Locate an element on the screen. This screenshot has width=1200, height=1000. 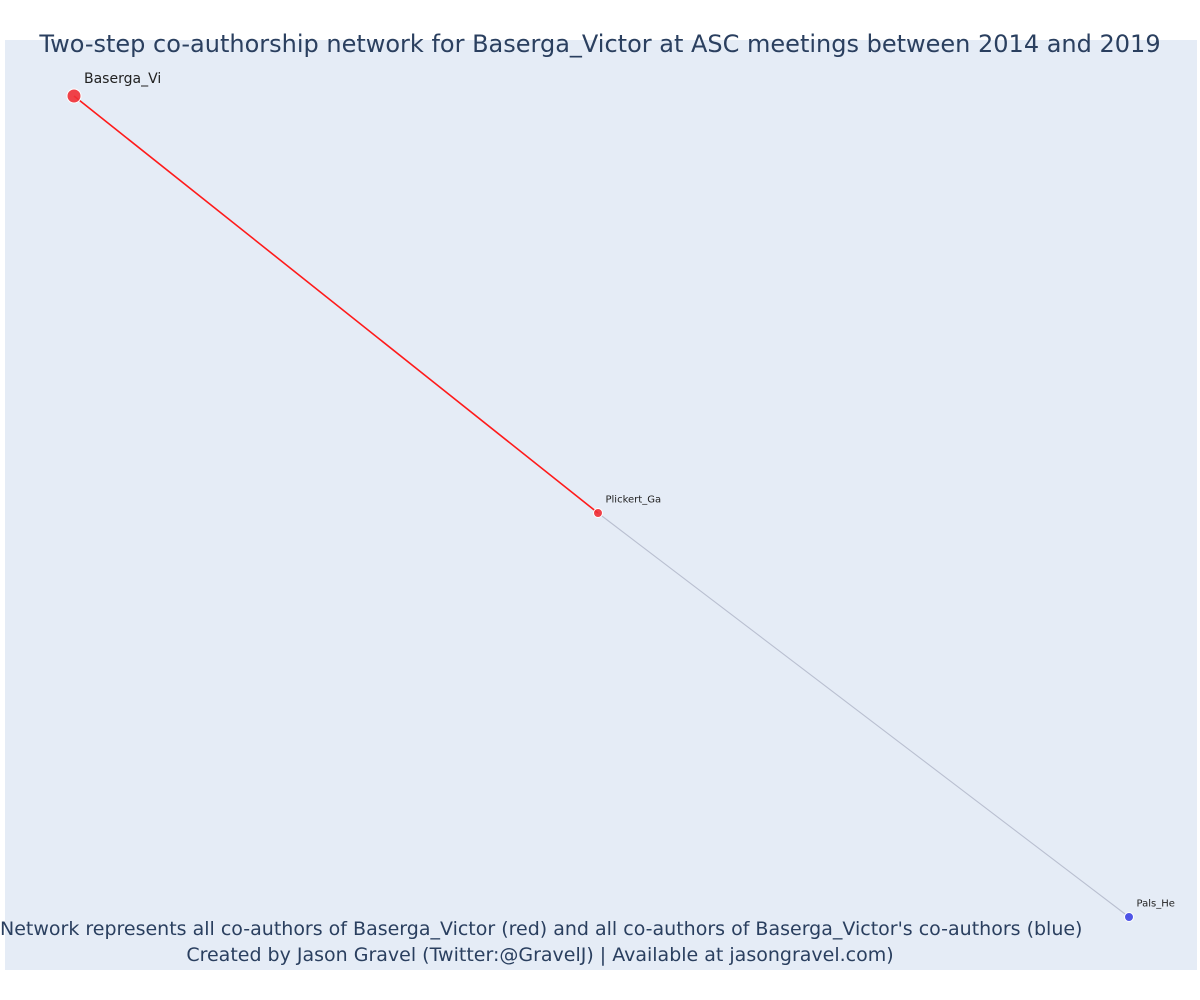
node-label-pals: Pals_He is located at coordinates (1156, 904).